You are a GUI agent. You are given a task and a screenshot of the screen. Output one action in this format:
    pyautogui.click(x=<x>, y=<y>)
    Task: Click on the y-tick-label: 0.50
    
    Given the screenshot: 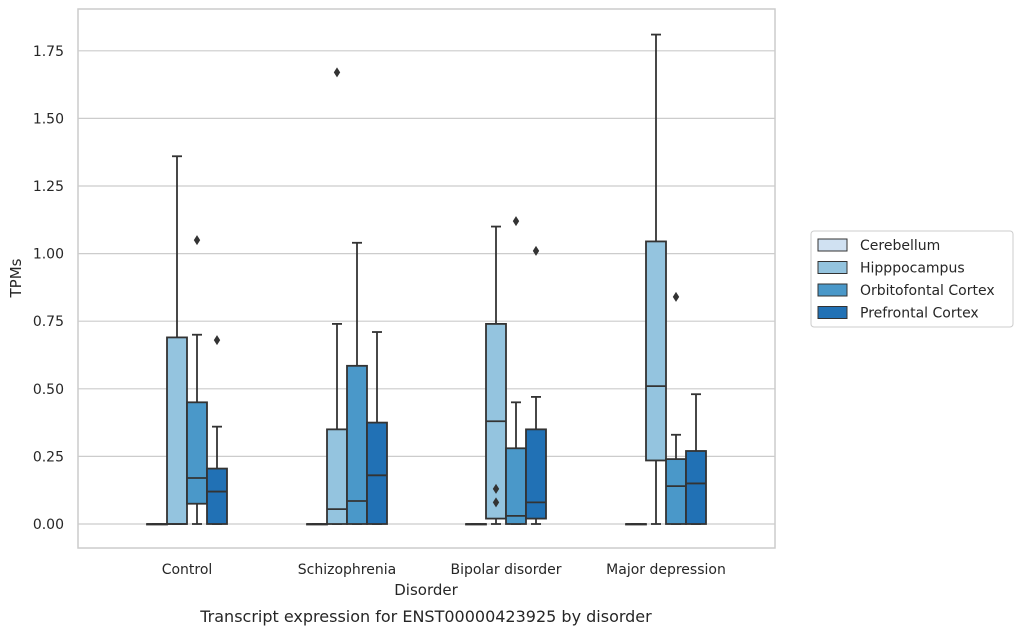 What is the action you would take?
    pyautogui.click(x=48, y=390)
    